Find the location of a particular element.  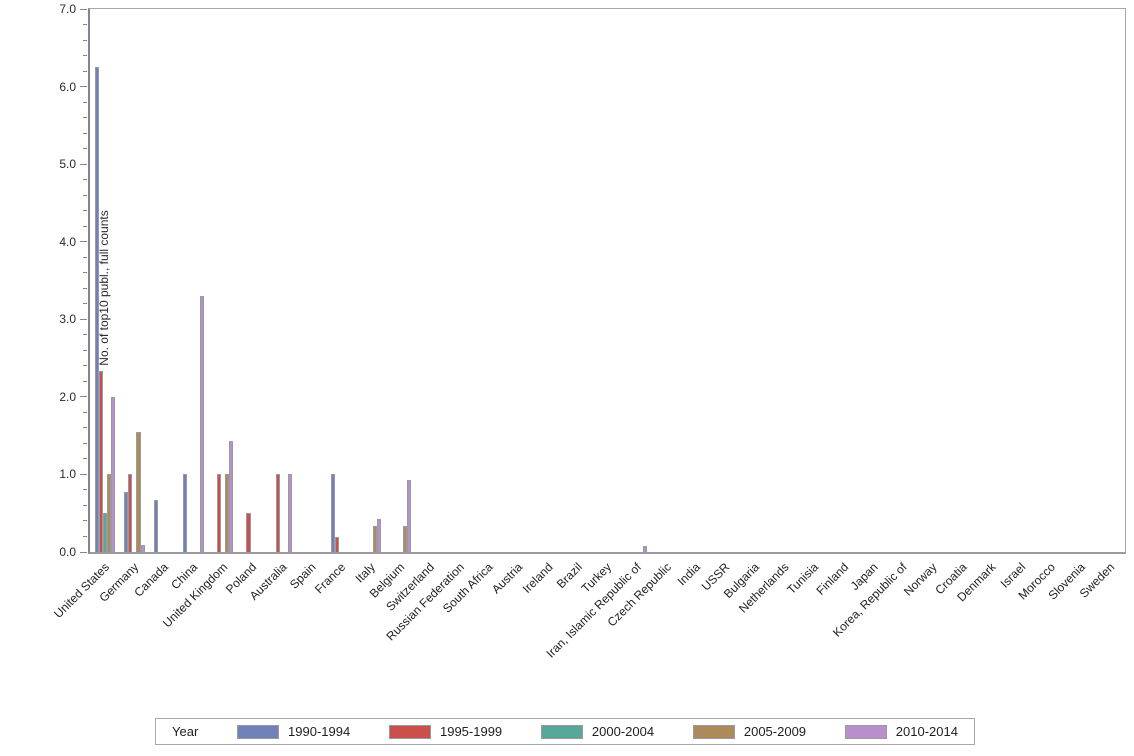

legend-item-1995-1999: 1995-1999 is located at coordinates (445, 731).